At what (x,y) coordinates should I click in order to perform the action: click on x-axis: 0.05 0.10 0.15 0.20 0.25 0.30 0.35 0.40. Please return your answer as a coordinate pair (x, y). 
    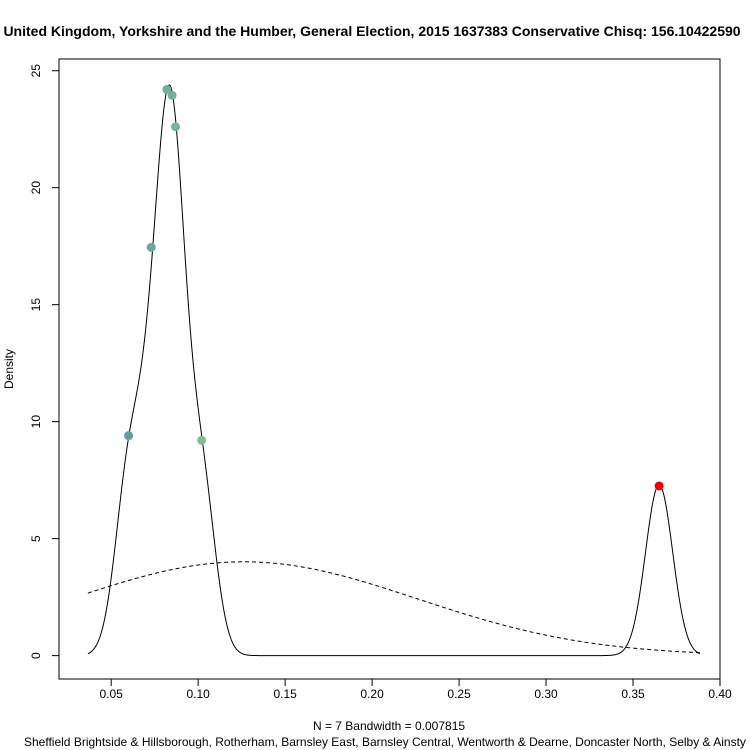
    Looking at the image, I should click on (416, 690).